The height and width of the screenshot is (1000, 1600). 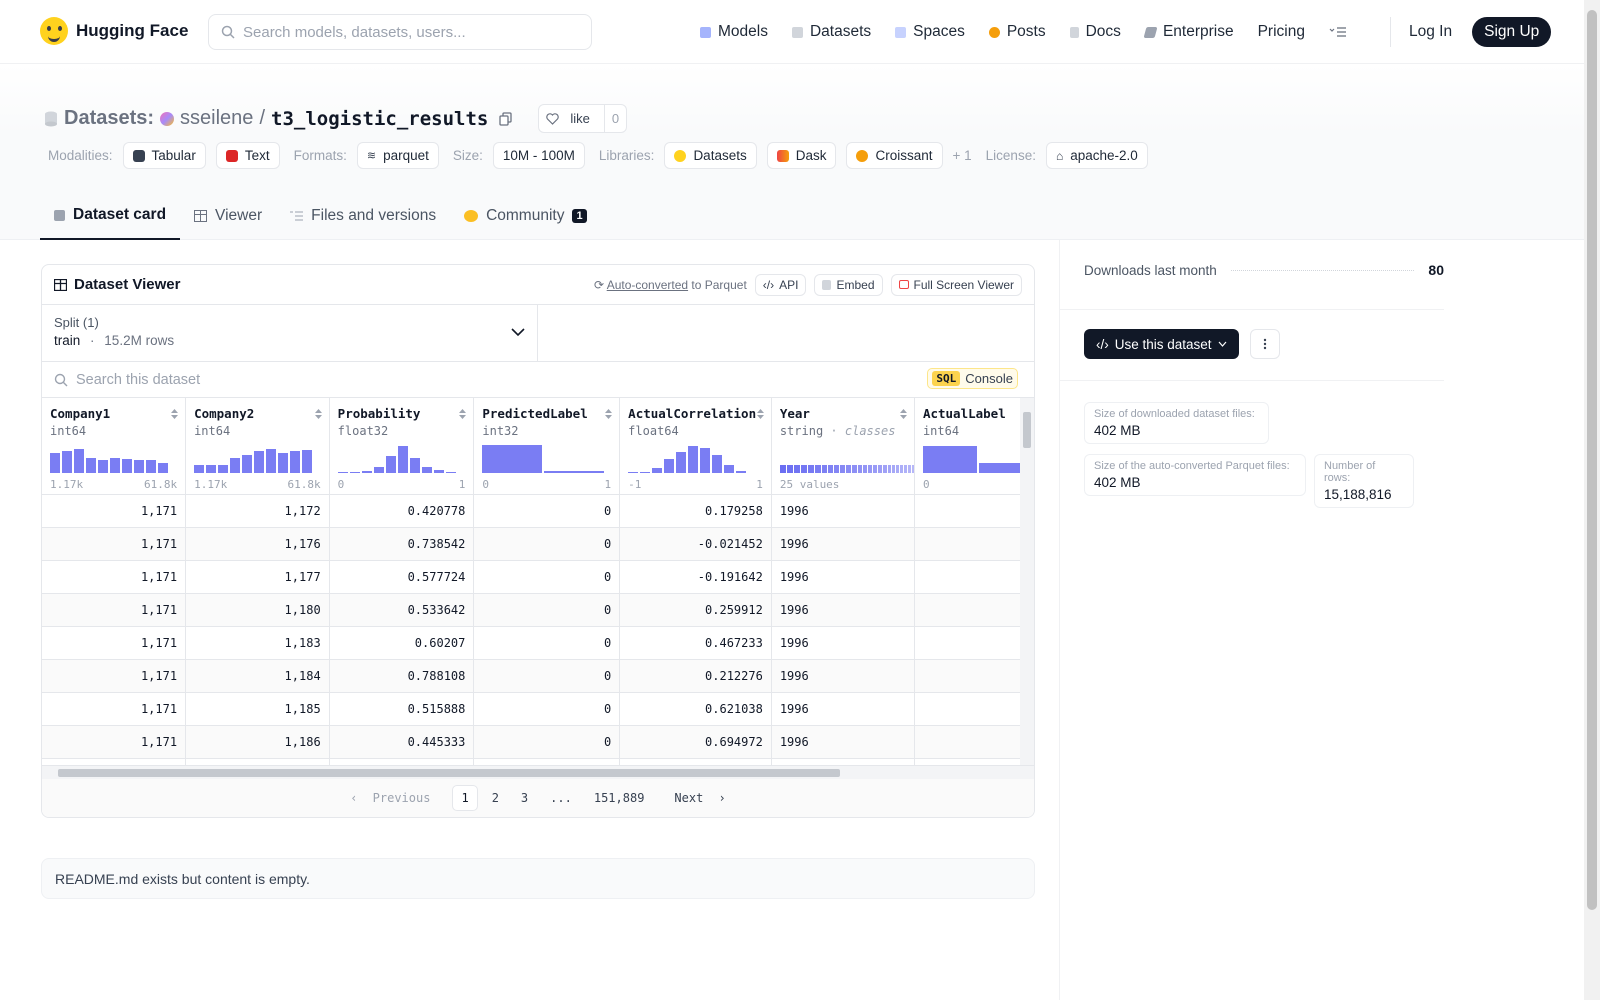 I want to click on nav-datasets: Datasets, so click(x=831, y=32).